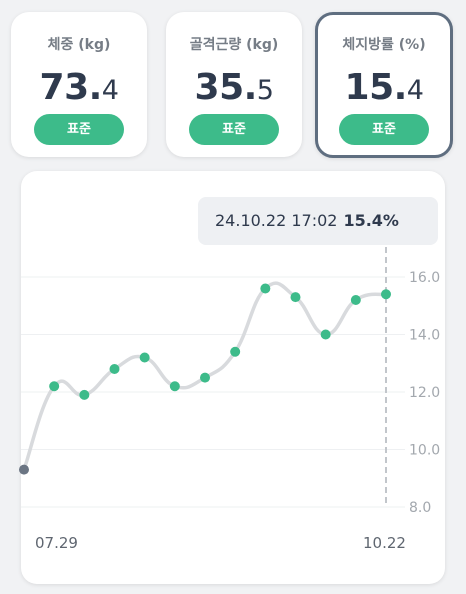  I want to click on chart-tooltip: 24.10.22 17:02 15.4%, so click(318, 221).